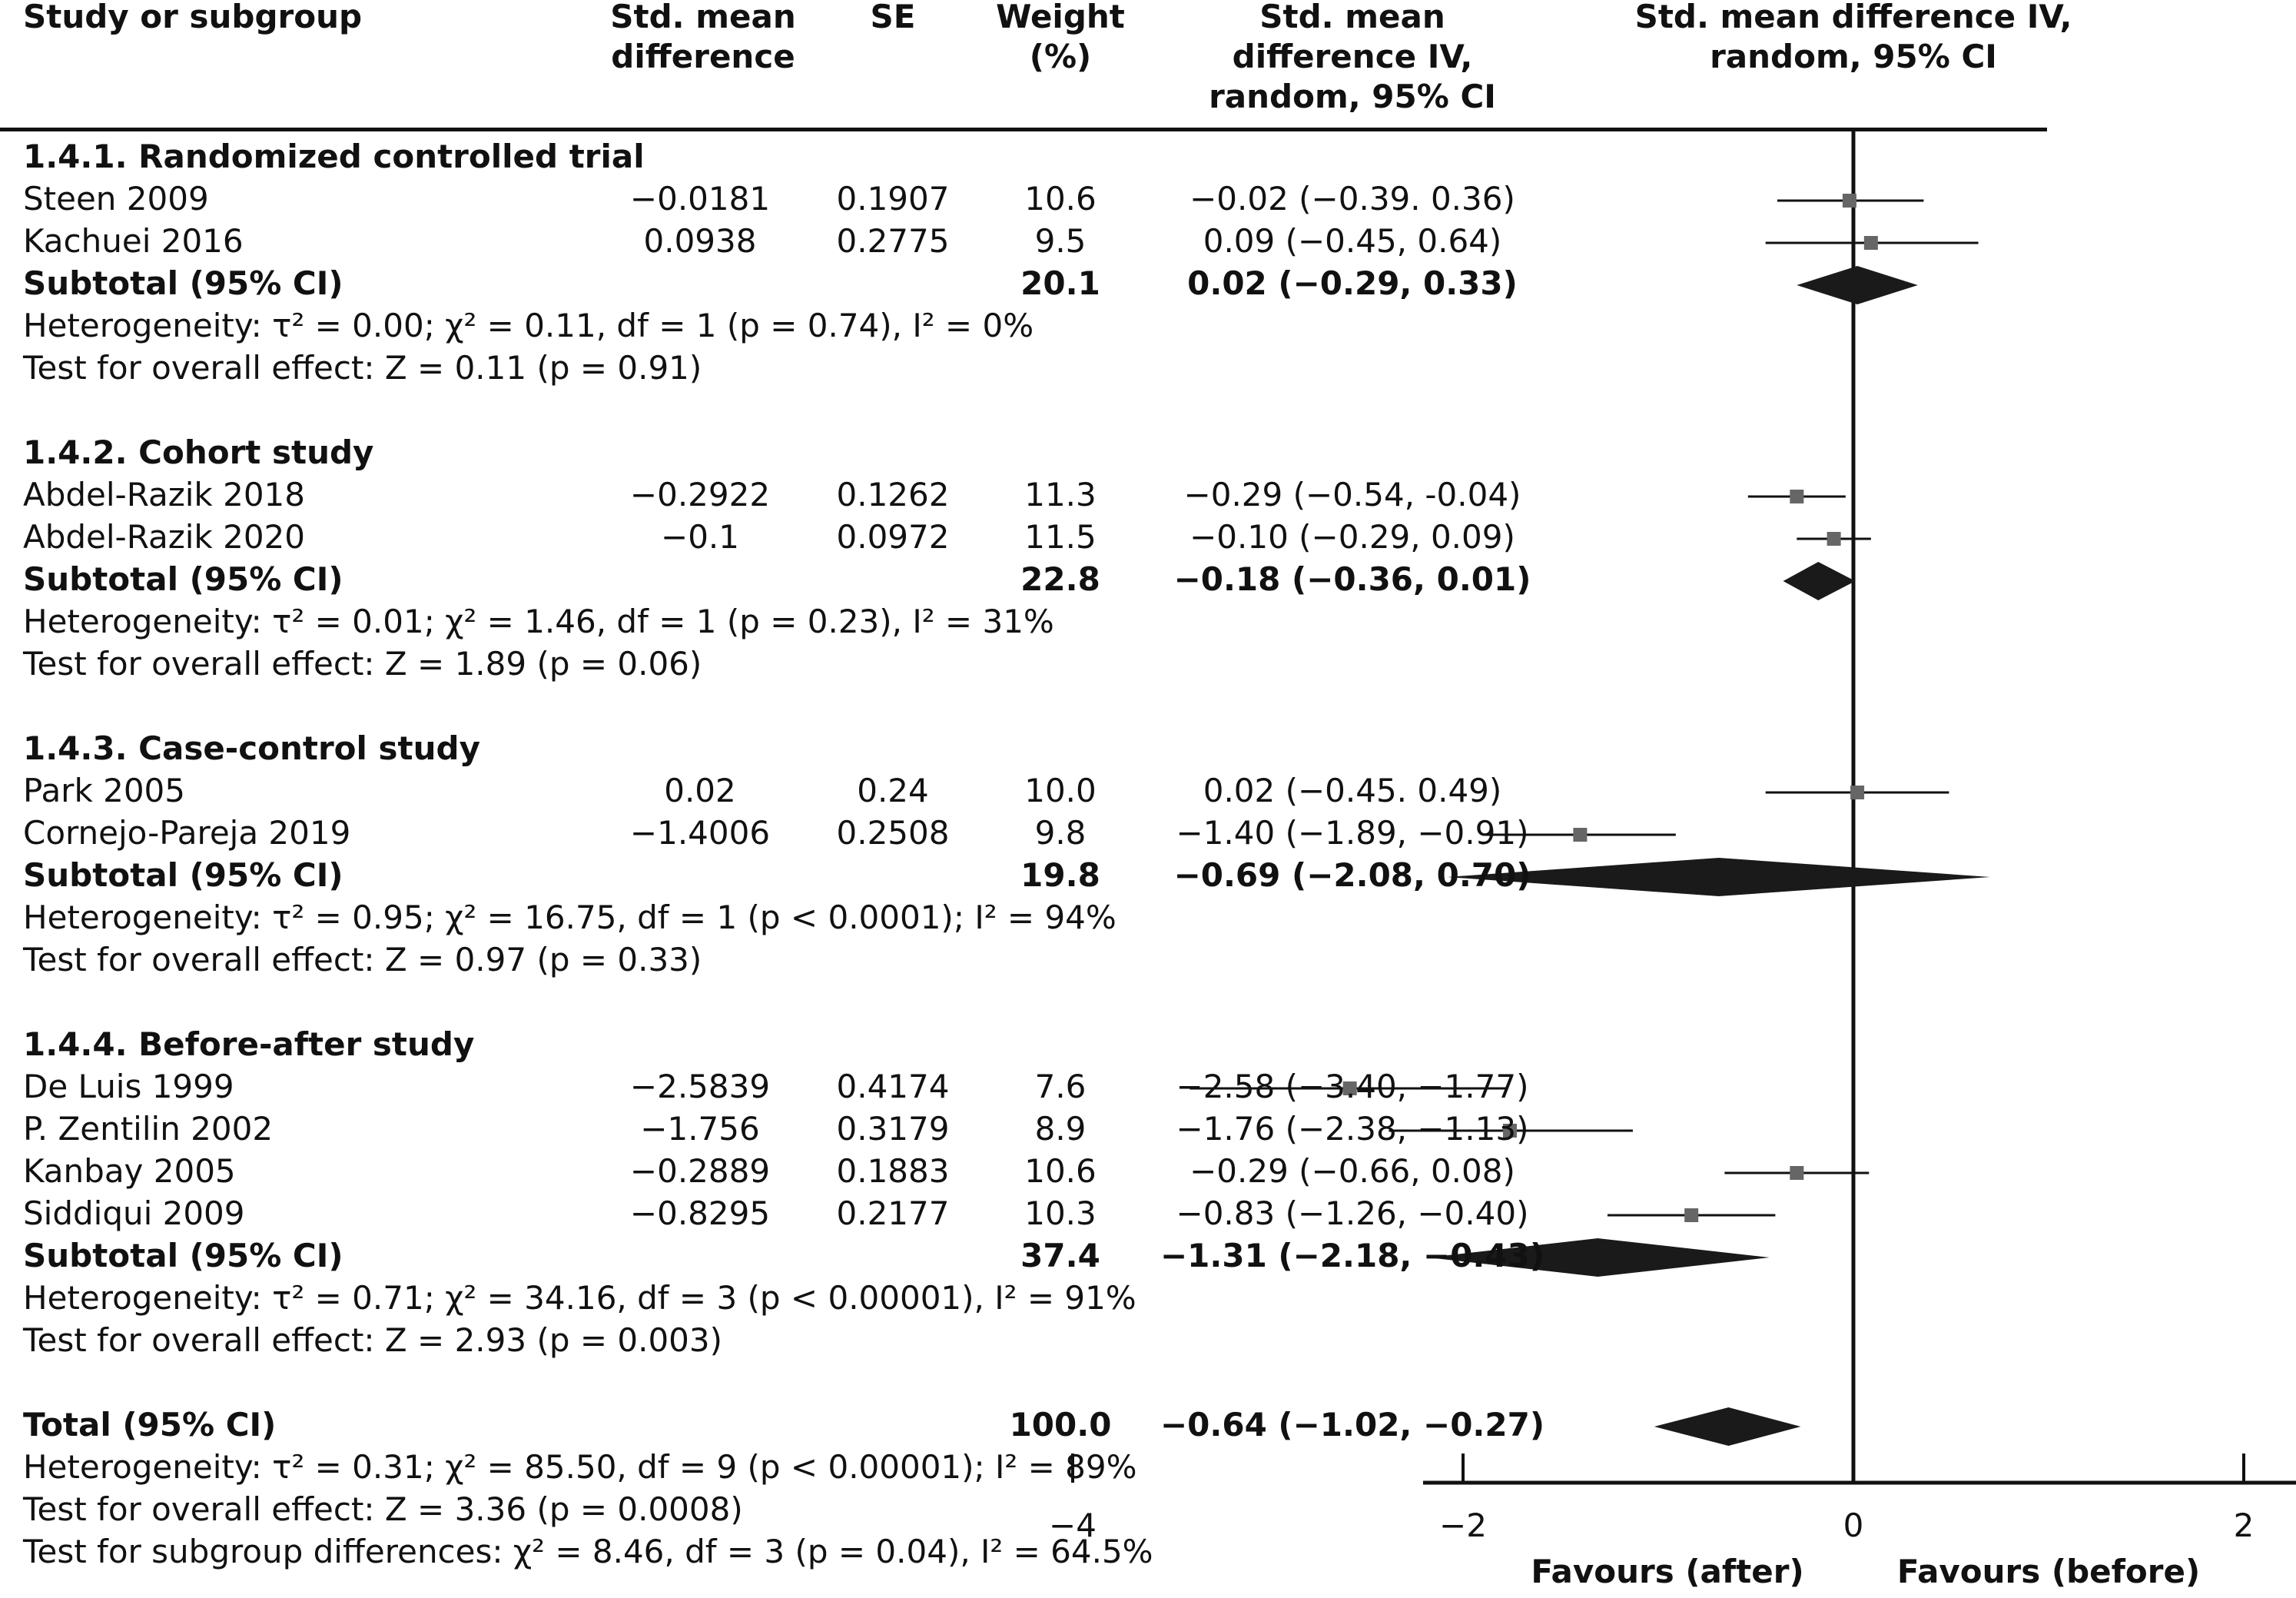 The width and height of the screenshot is (2296, 1598). Describe the element at coordinates (1667, 1572) in the screenshot. I see `favours-left-label: Favours (after)` at that location.